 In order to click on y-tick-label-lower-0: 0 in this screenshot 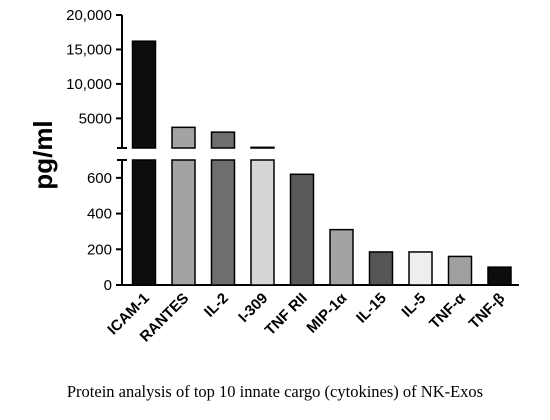, I will do `click(108, 285)`.